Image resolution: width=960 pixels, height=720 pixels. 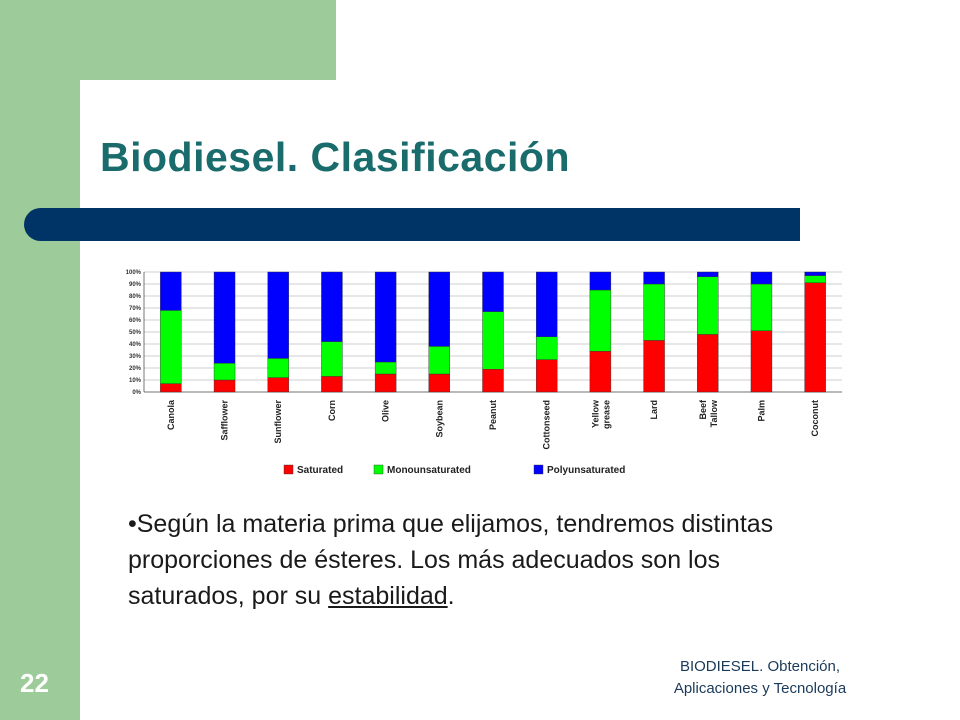 I want to click on category-label: Peanut, so click(x=493, y=415).